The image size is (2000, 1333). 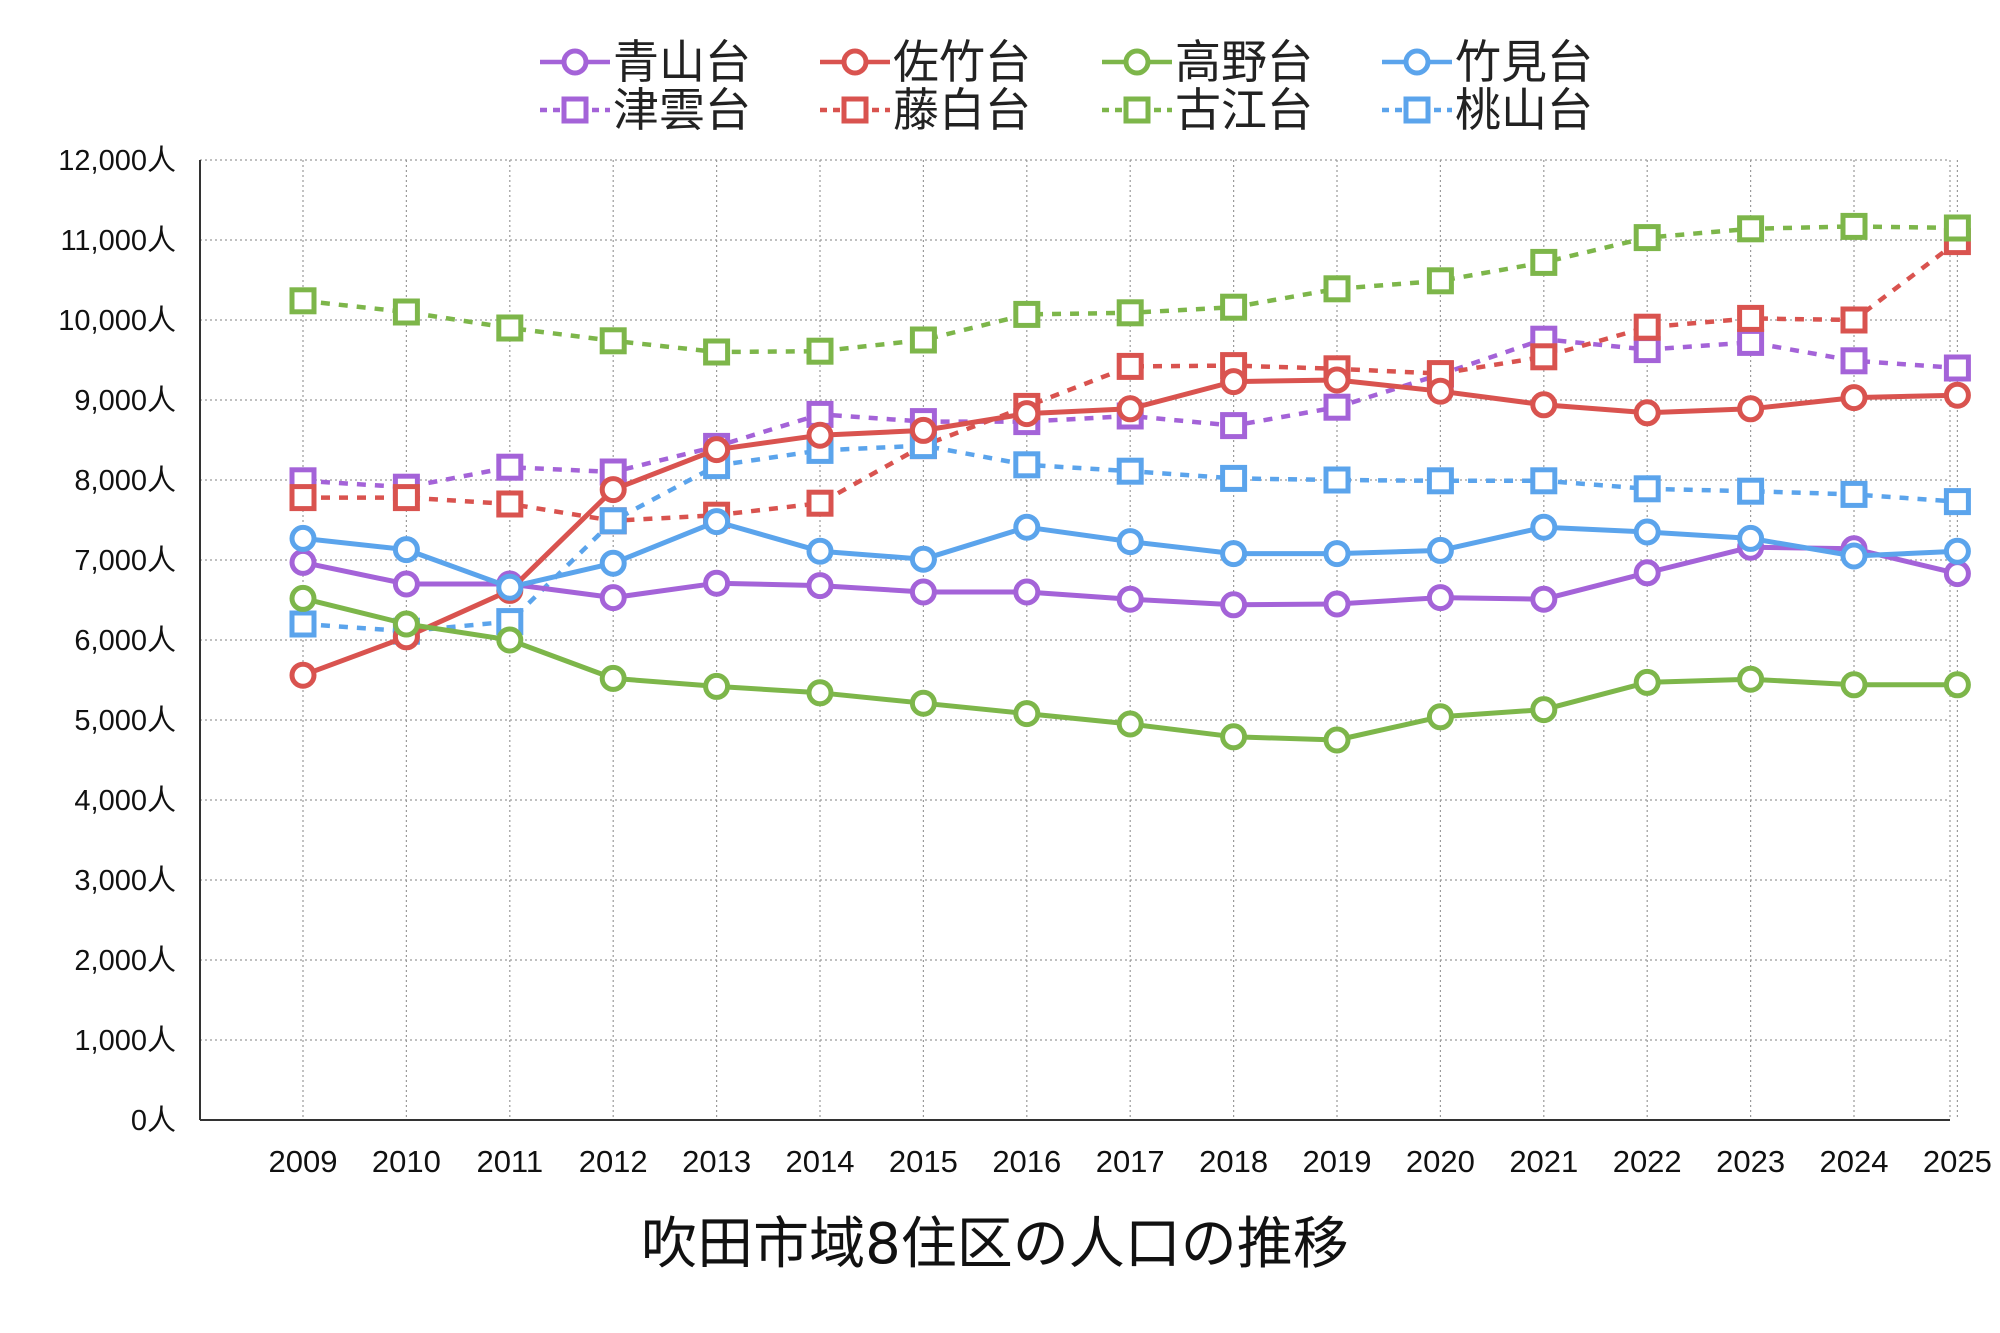 I want to click on legend-entry: 藤白台, so click(x=925, y=110).